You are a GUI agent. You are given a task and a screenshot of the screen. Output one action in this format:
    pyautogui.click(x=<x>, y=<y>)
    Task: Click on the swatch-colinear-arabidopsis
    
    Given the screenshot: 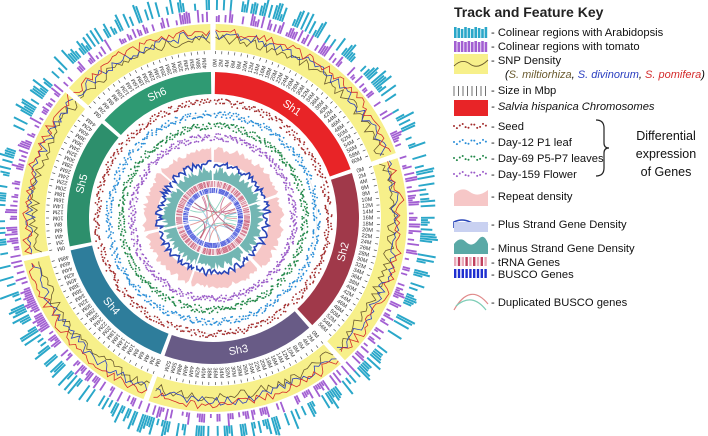 What is the action you would take?
    pyautogui.click(x=458, y=33)
    